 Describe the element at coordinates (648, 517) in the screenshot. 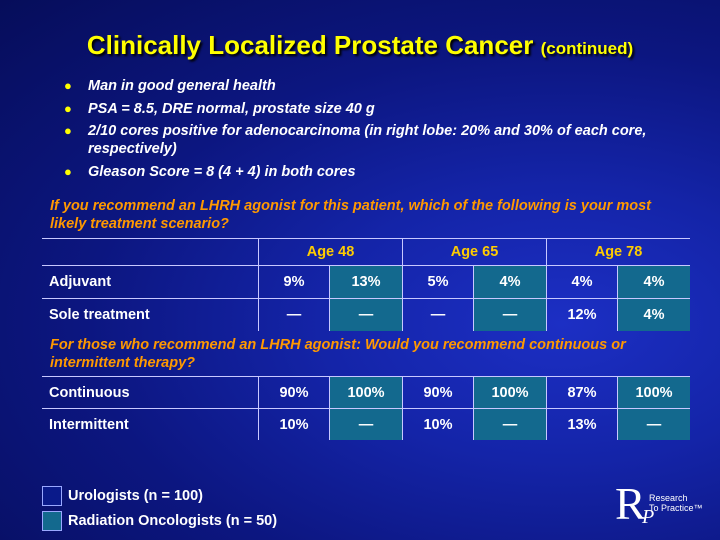

I see `logo-letter-p: P` at that location.